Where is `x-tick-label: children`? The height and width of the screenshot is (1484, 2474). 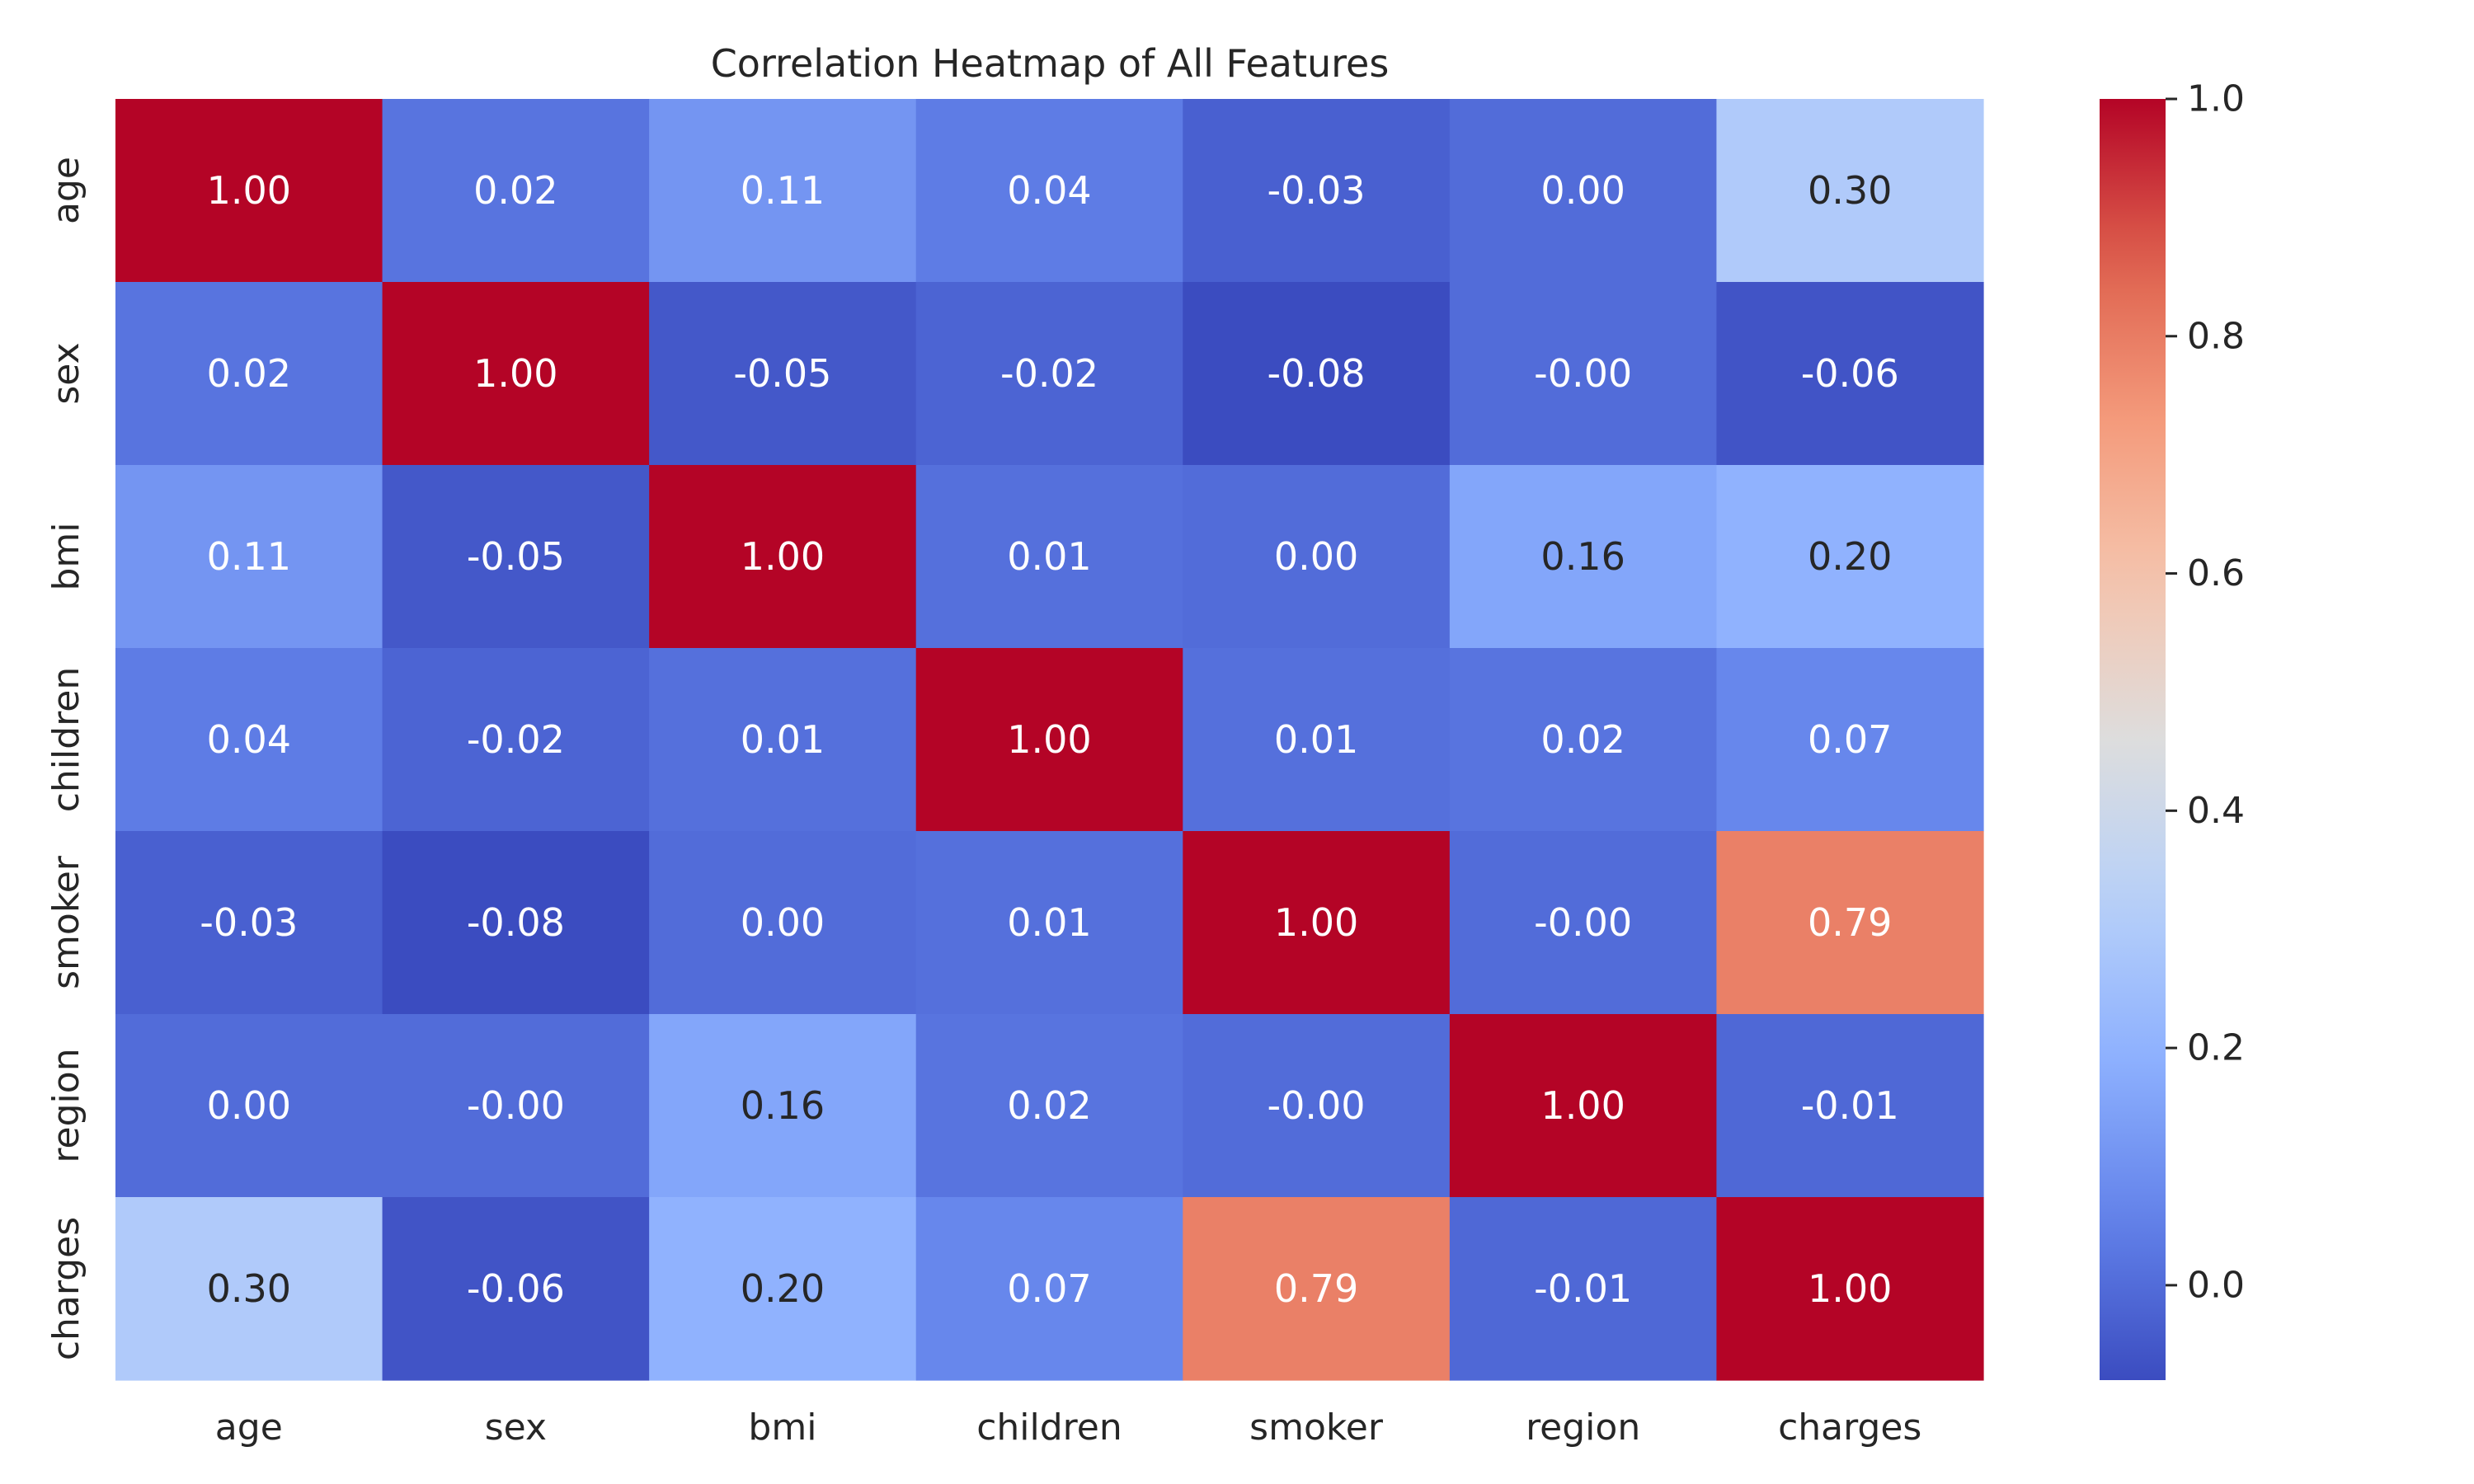 x-tick-label: children is located at coordinates (1049, 1428).